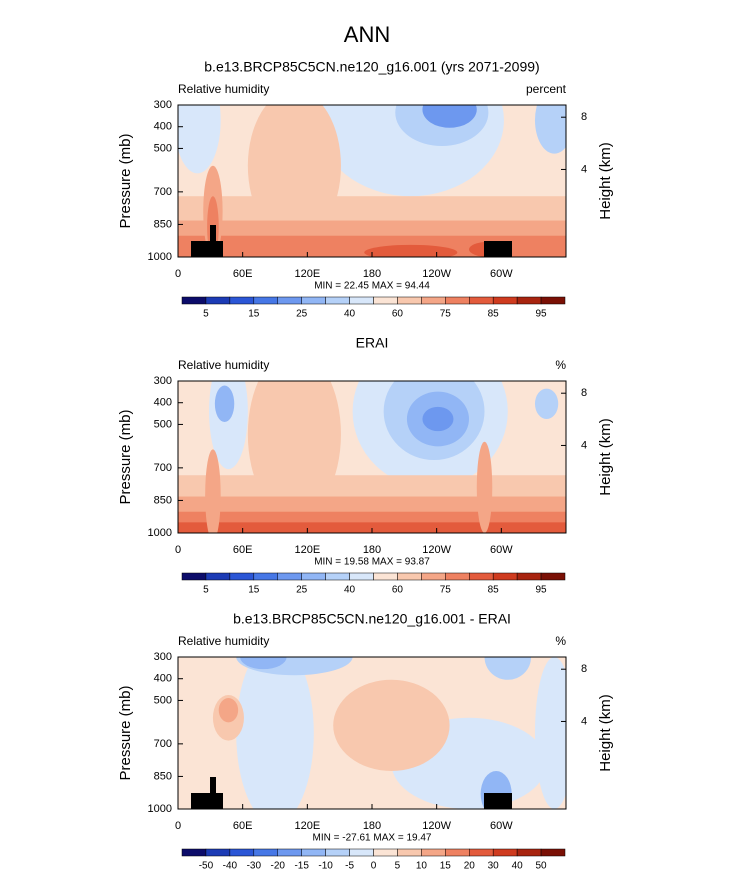  I want to click on colorbar-label: -30, so click(254, 866).